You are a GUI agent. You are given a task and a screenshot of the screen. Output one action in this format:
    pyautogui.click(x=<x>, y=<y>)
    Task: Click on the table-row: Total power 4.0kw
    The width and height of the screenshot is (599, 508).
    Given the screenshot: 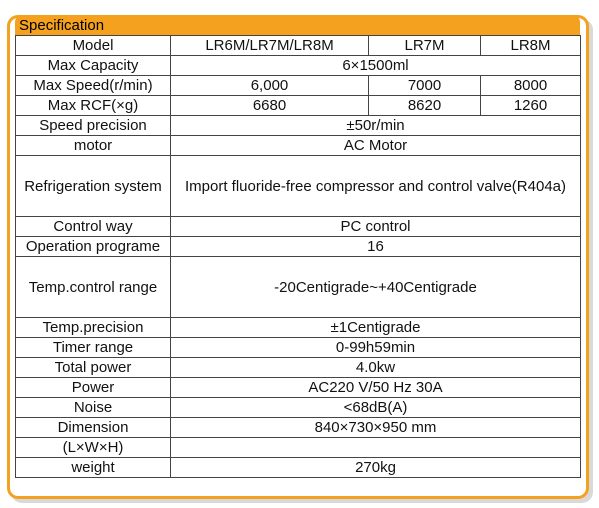 What is the action you would take?
    pyautogui.click(x=298, y=367)
    